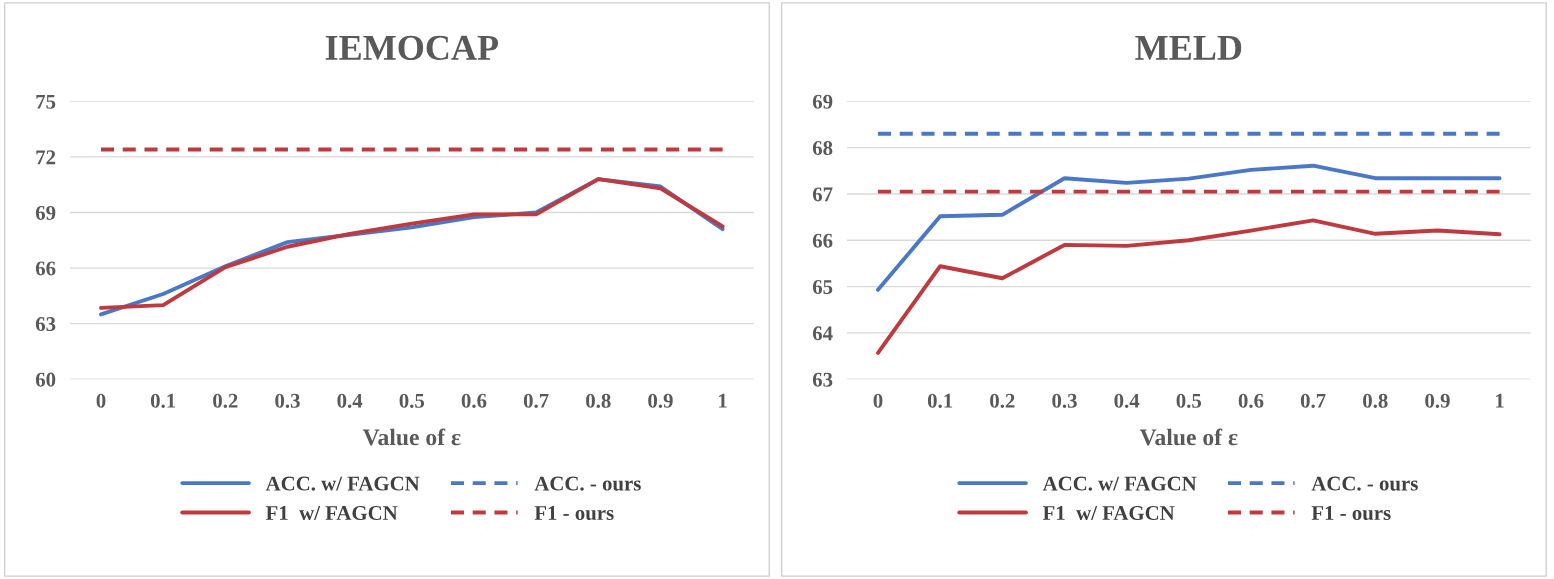 The height and width of the screenshot is (579, 1554). What do you see at coordinates (822, 287) in the screenshot?
I see `y-tick-label: 65` at bounding box center [822, 287].